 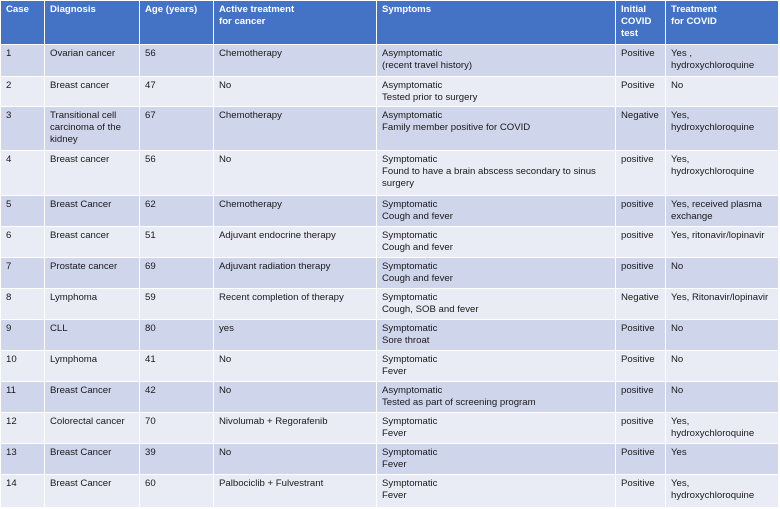 What do you see at coordinates (176, 335) in the screenshot?
I see `table-cell: 80` at bounding box center [176, 335].